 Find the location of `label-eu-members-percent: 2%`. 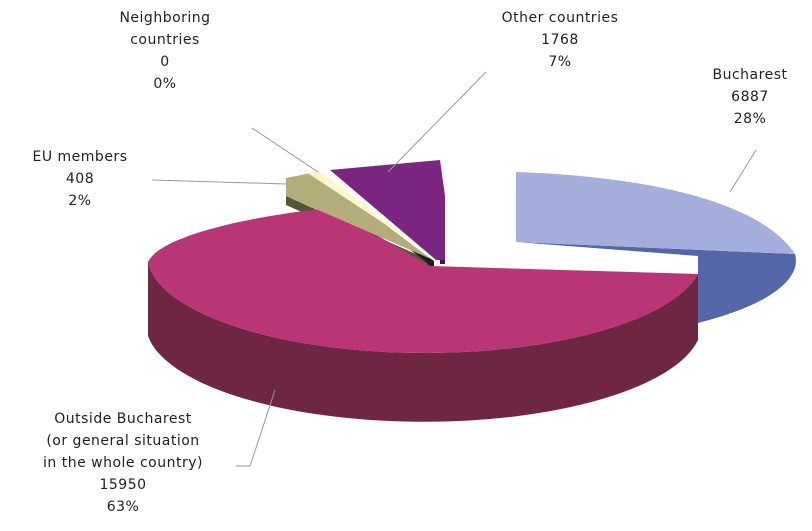

label-eu-members-percent: 2% is located at coordinates (80, 201).